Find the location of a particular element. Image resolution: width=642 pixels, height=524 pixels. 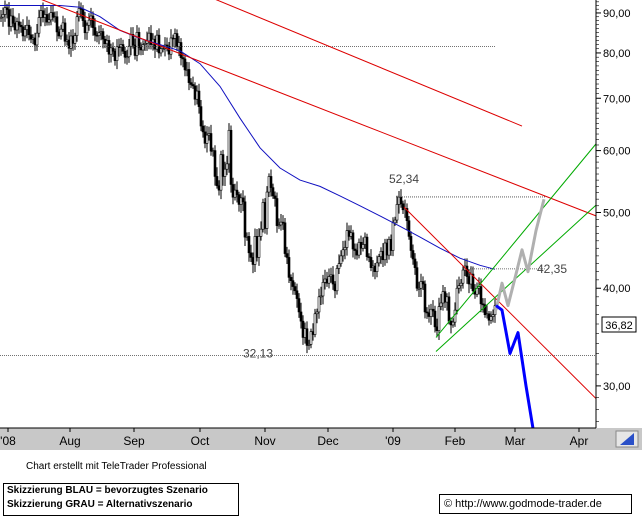

x-axis: '08 Aug Sep Oct Nov Dec '09 Feb Mar Apr is located at coordinates (294, 438).